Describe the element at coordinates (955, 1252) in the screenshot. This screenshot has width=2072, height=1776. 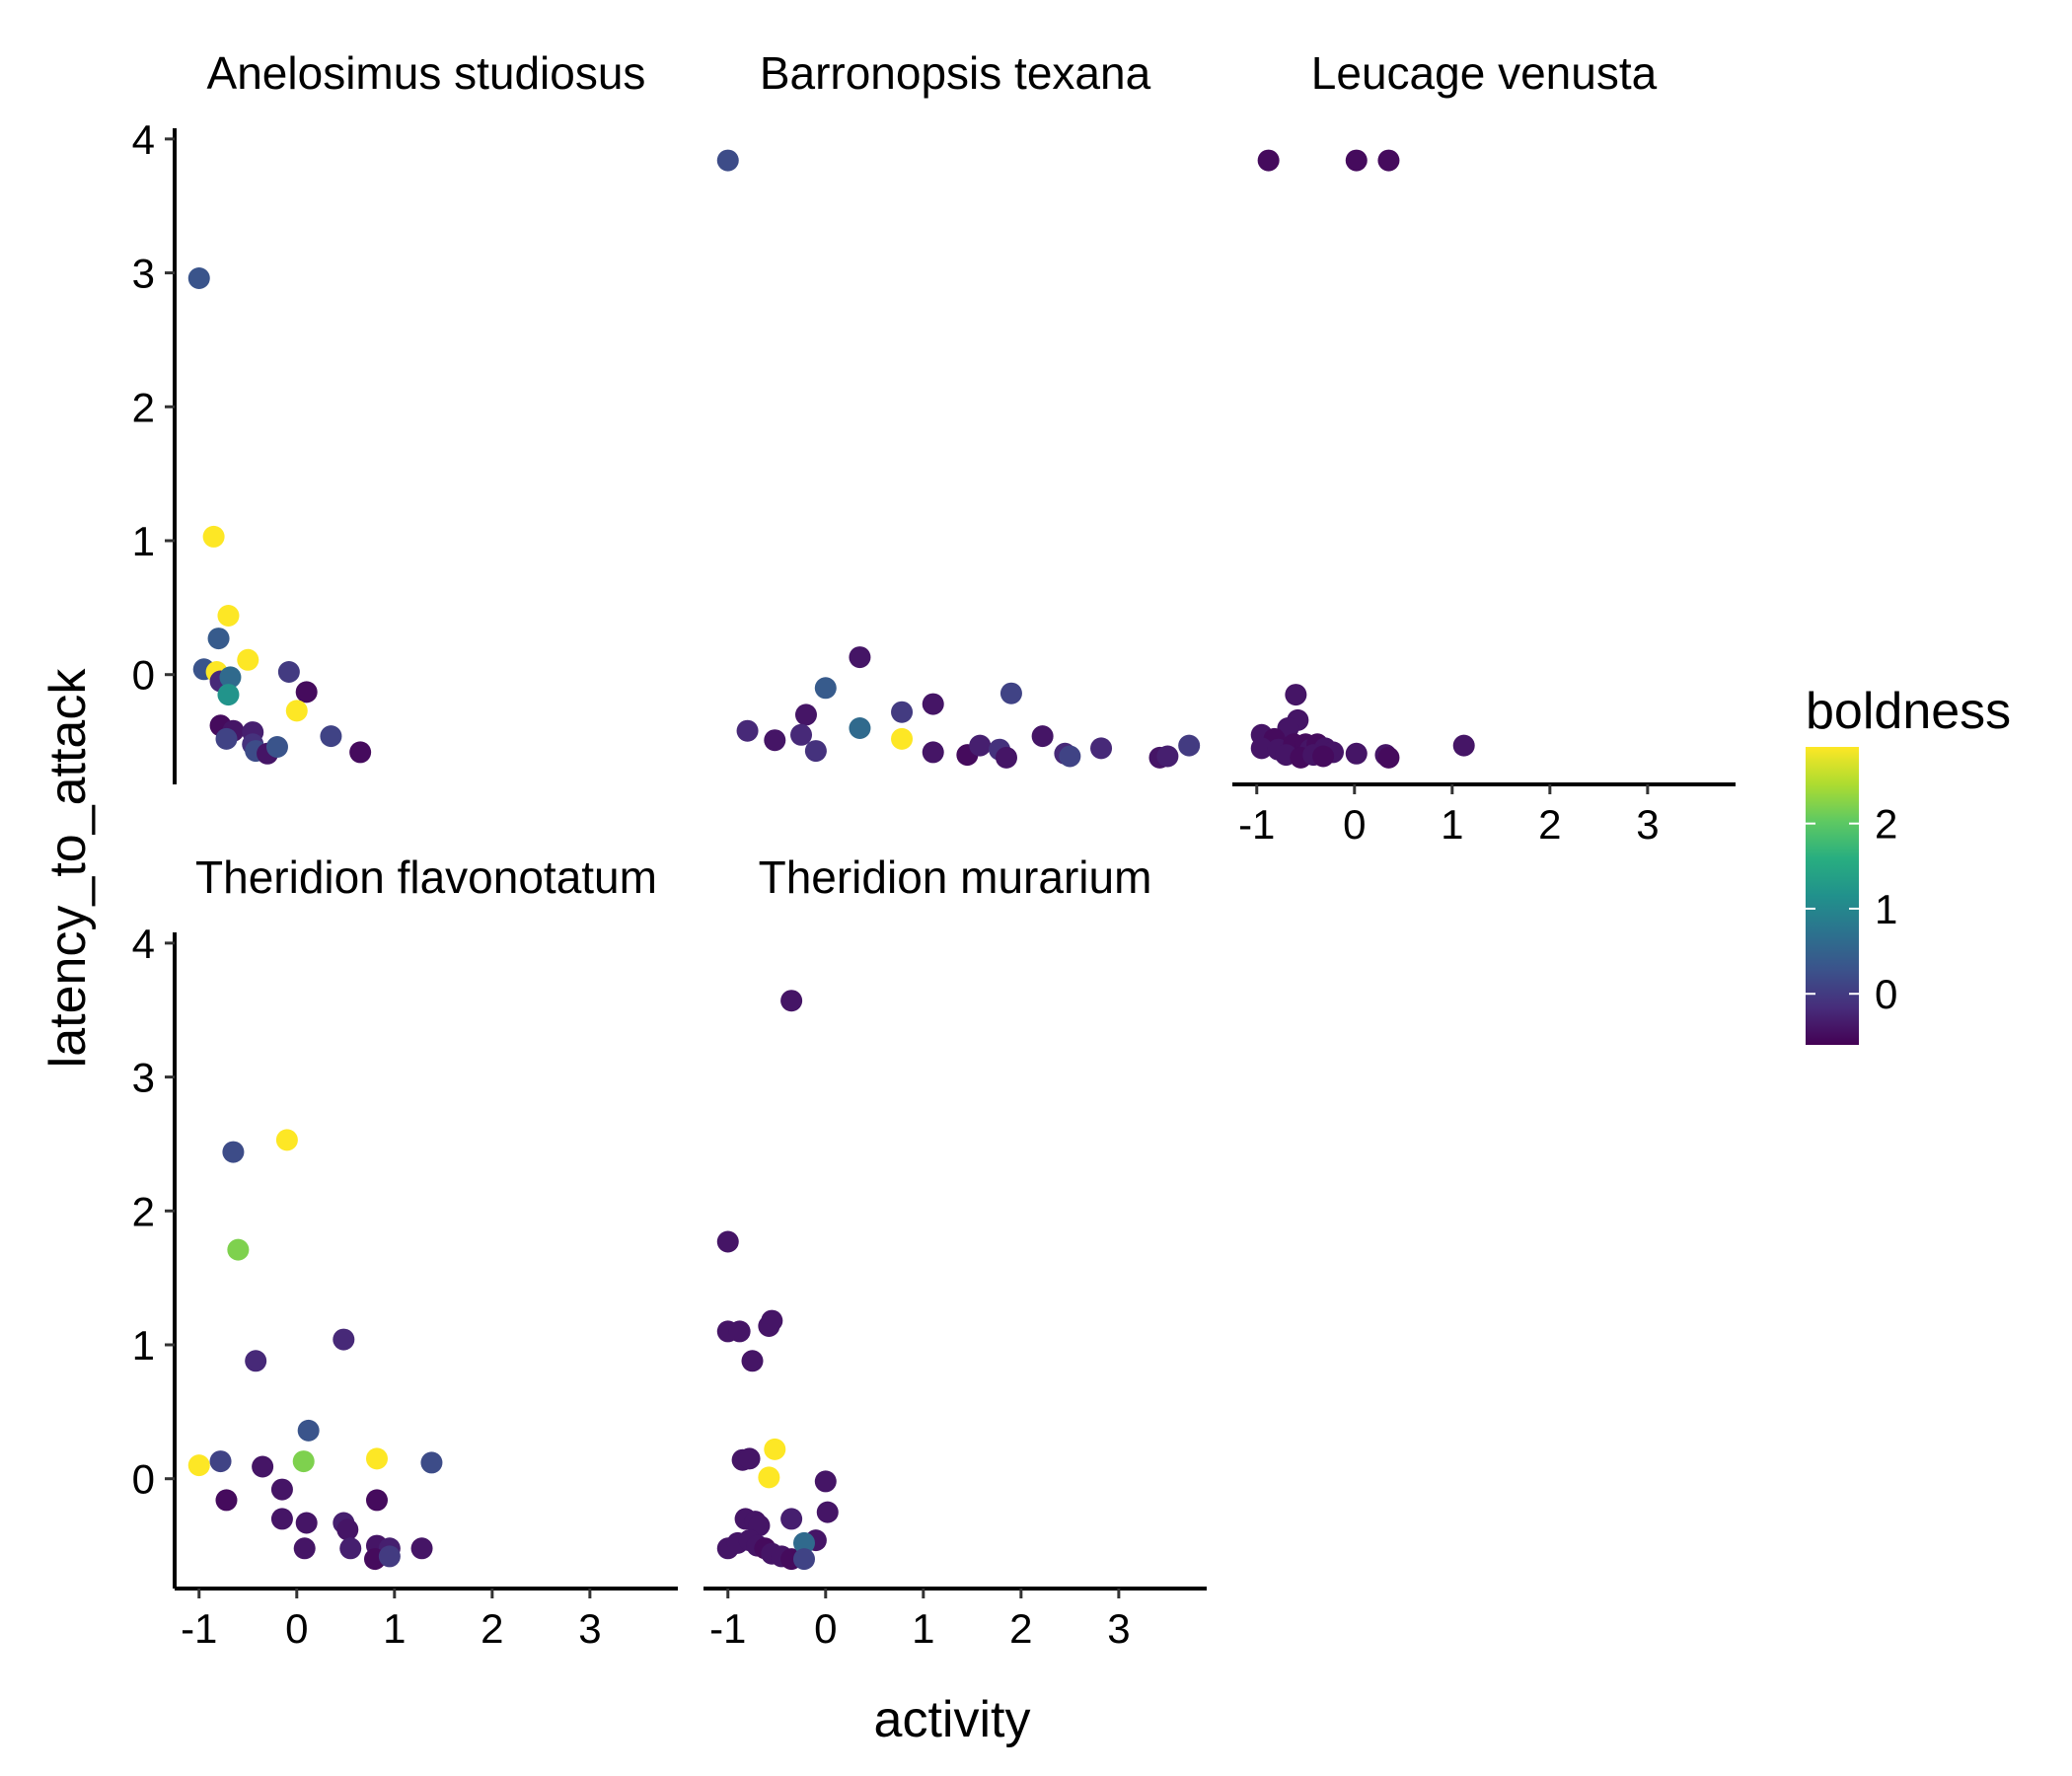
I see `facet-panel: Theridion murarium -1 0 1 2 3` at that location.